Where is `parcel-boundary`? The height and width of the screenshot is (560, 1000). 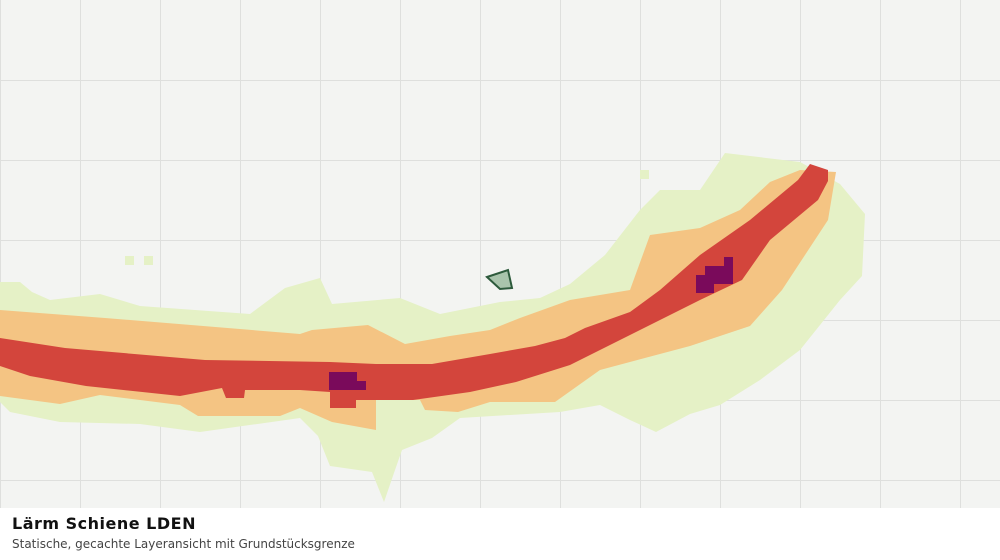 parcel-boundary is located at coordinates (499, 279).